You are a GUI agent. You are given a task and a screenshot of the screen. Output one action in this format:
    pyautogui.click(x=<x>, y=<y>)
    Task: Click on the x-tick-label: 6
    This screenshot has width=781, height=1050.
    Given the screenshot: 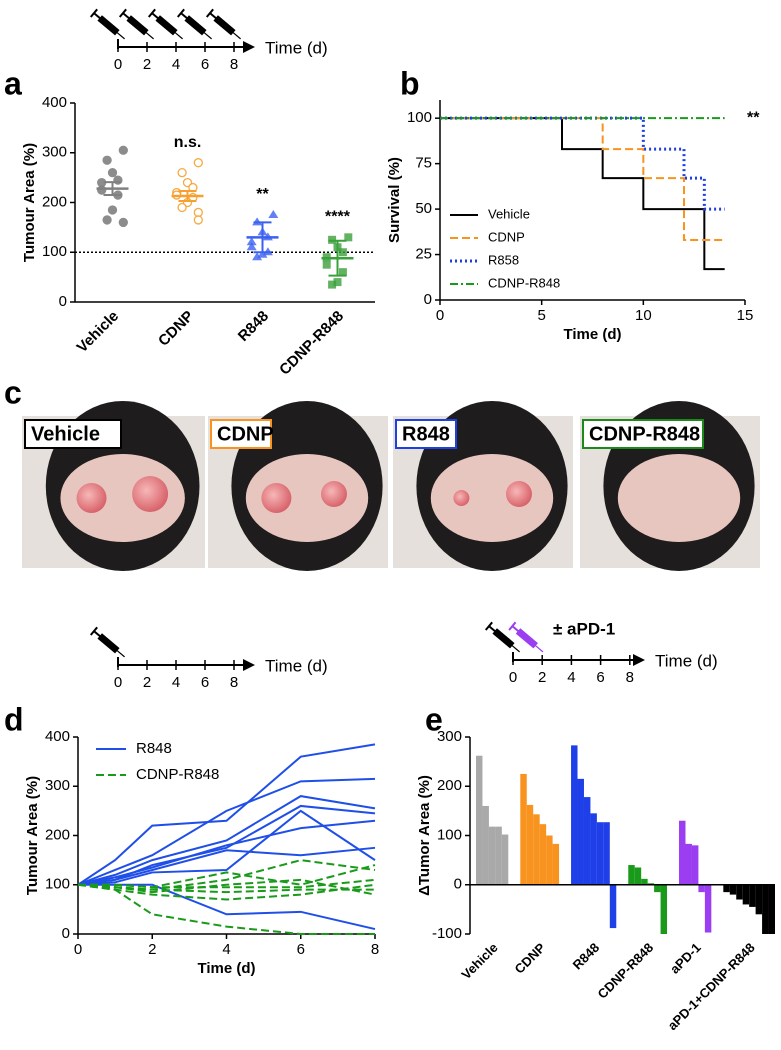 What is the action you would take?
    pyautogui.click(x=301, y=949)
    